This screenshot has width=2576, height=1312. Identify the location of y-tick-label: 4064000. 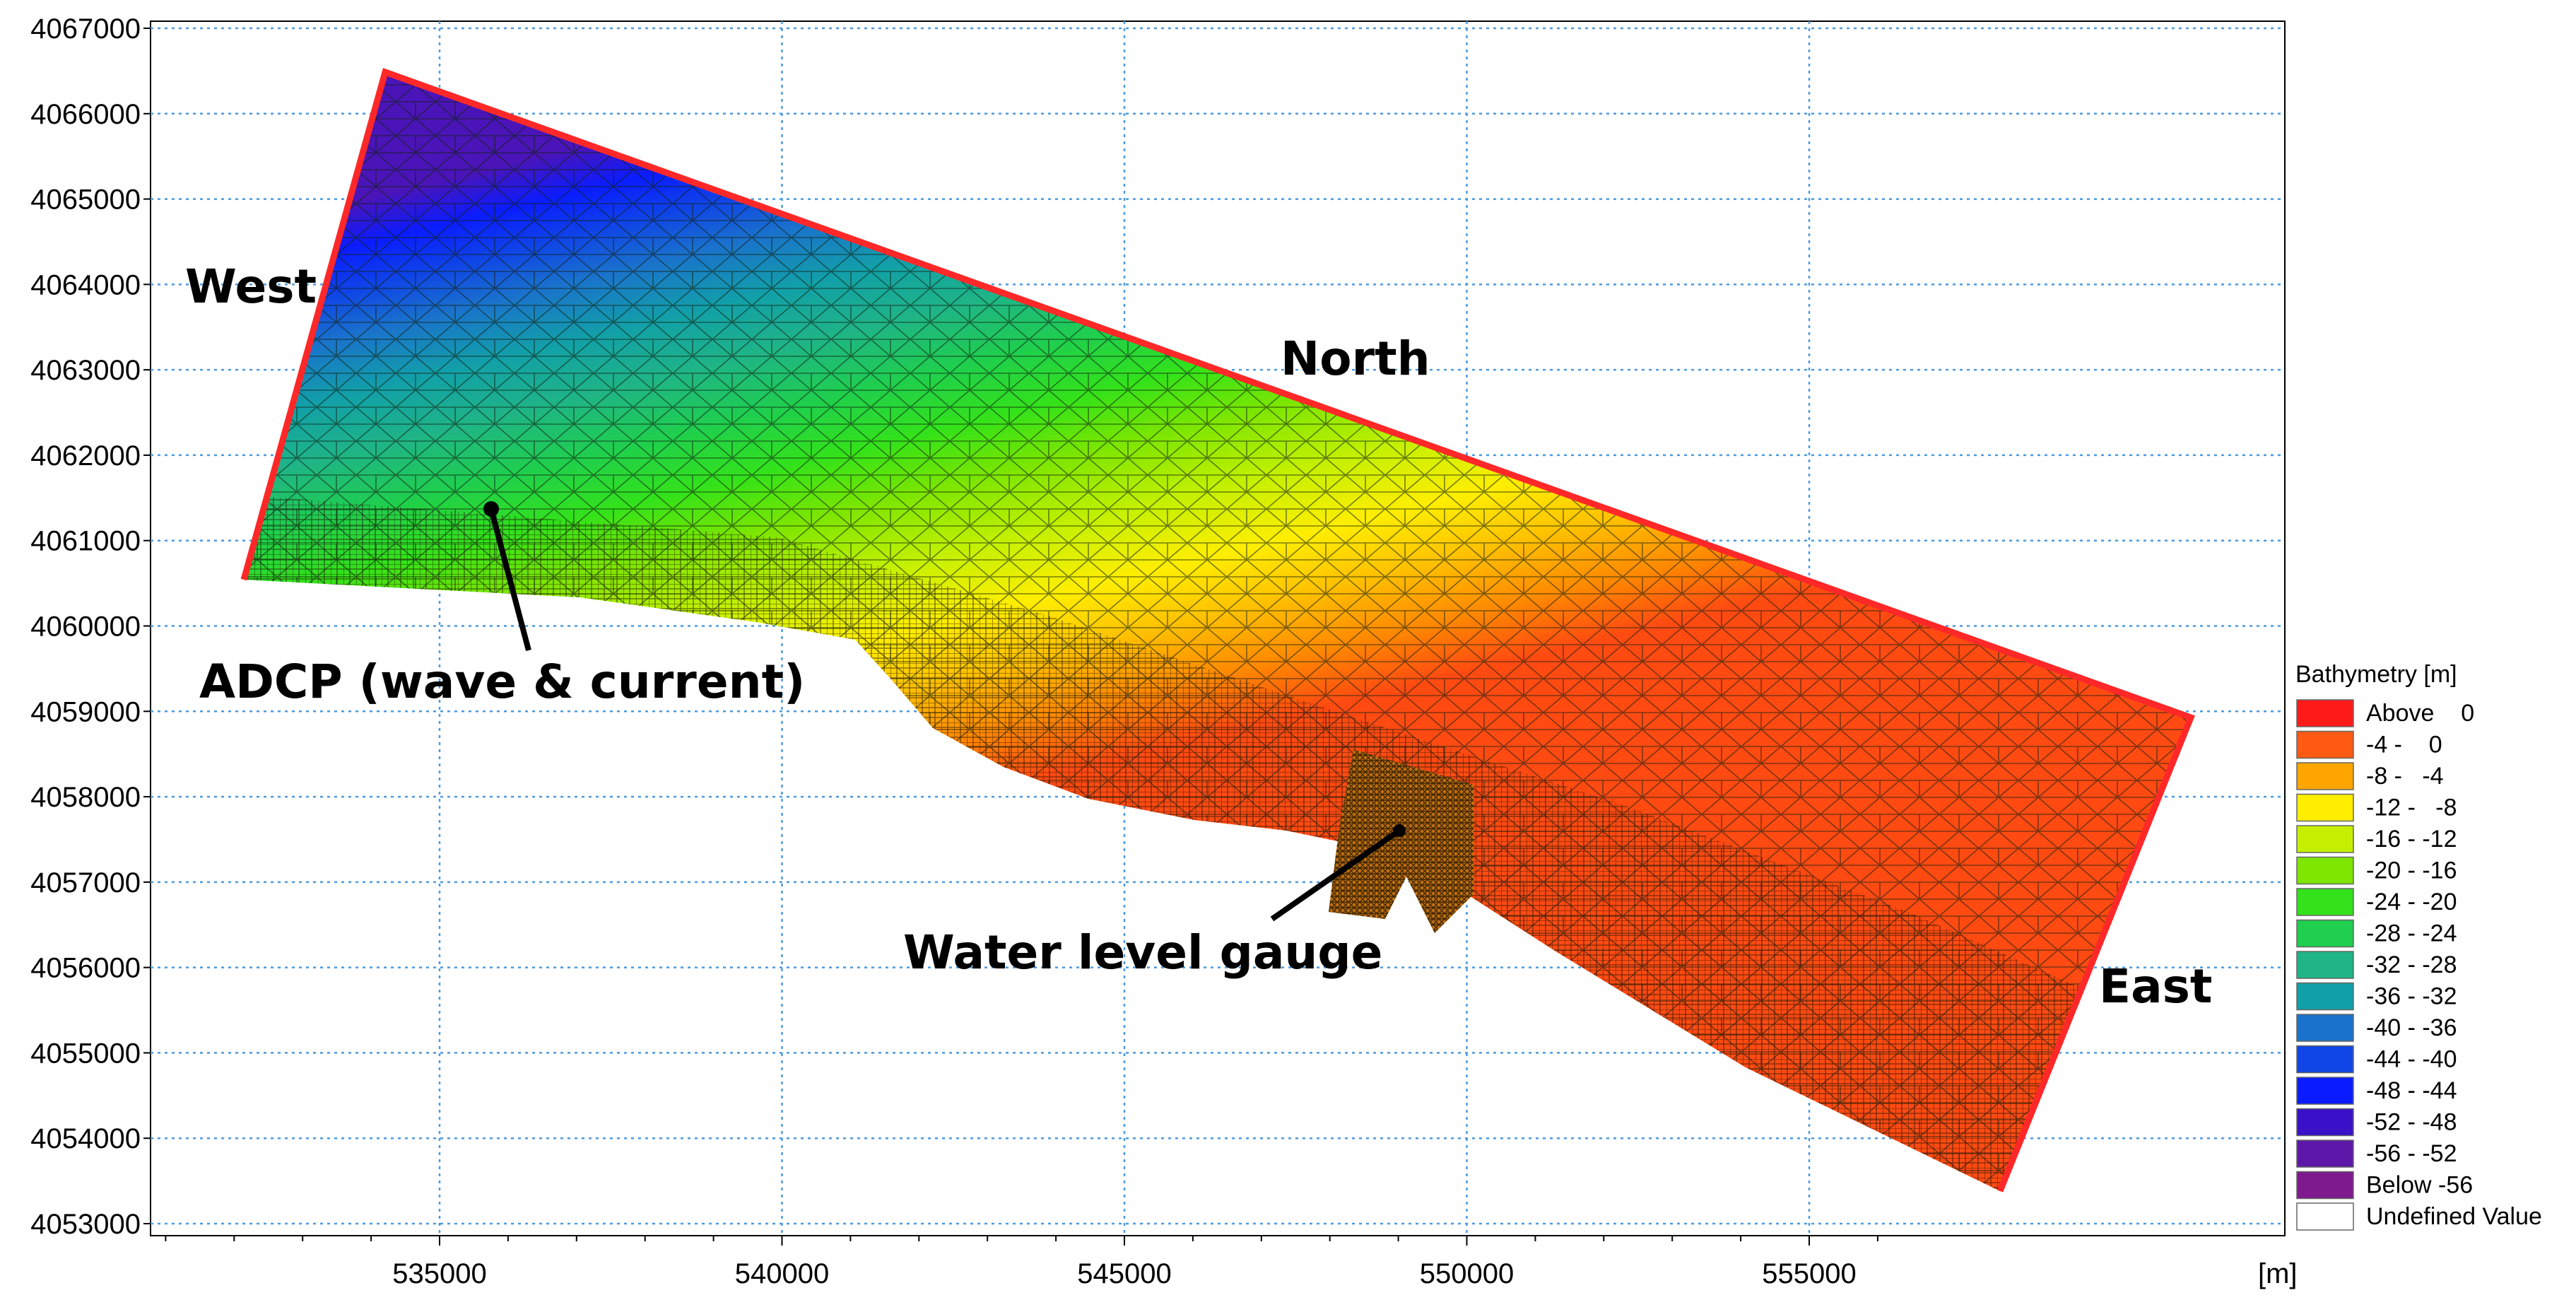
(85, 284).